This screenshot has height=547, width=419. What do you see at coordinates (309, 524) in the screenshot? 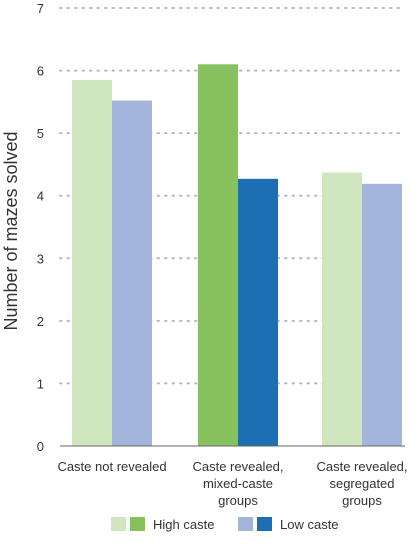
I see `legend-label: Low caste` at bounding box center [309, 524].